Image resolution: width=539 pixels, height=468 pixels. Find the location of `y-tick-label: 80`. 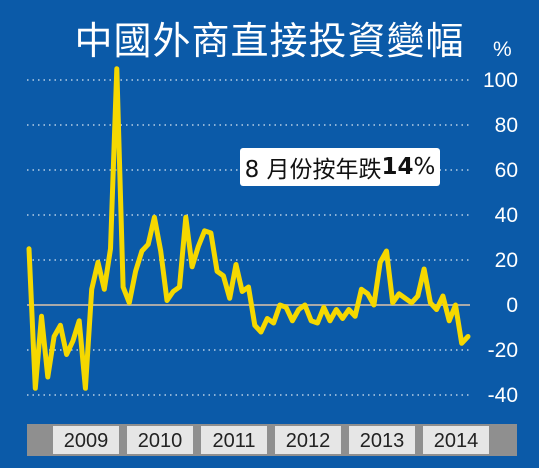

y-tick-label: 80 is located at coordinates (506, 125).